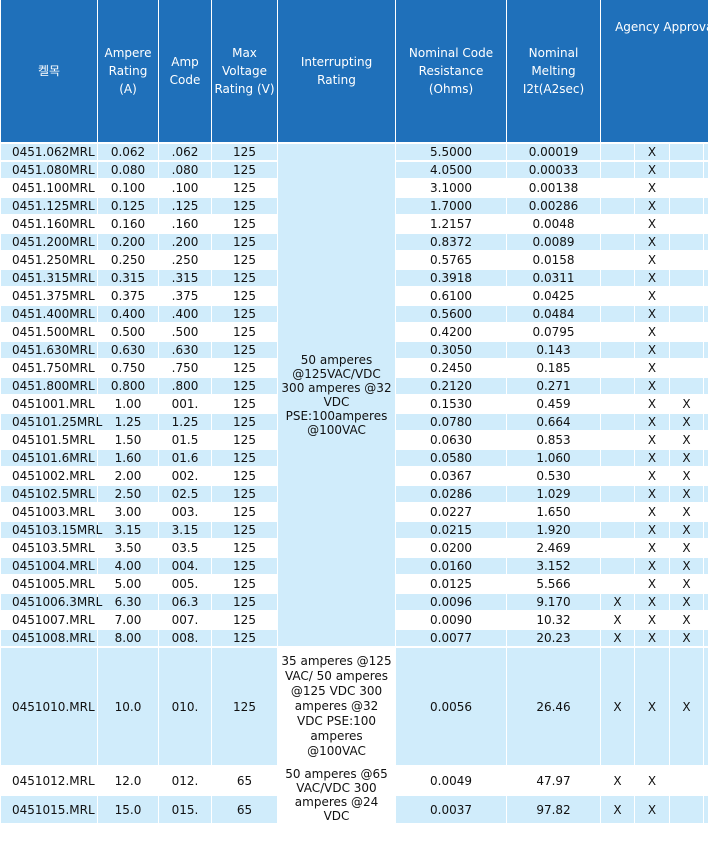 The height and width of the screenshot is (850, 708). I want to click on cell-melting: 0.0158, so click(553, 260).